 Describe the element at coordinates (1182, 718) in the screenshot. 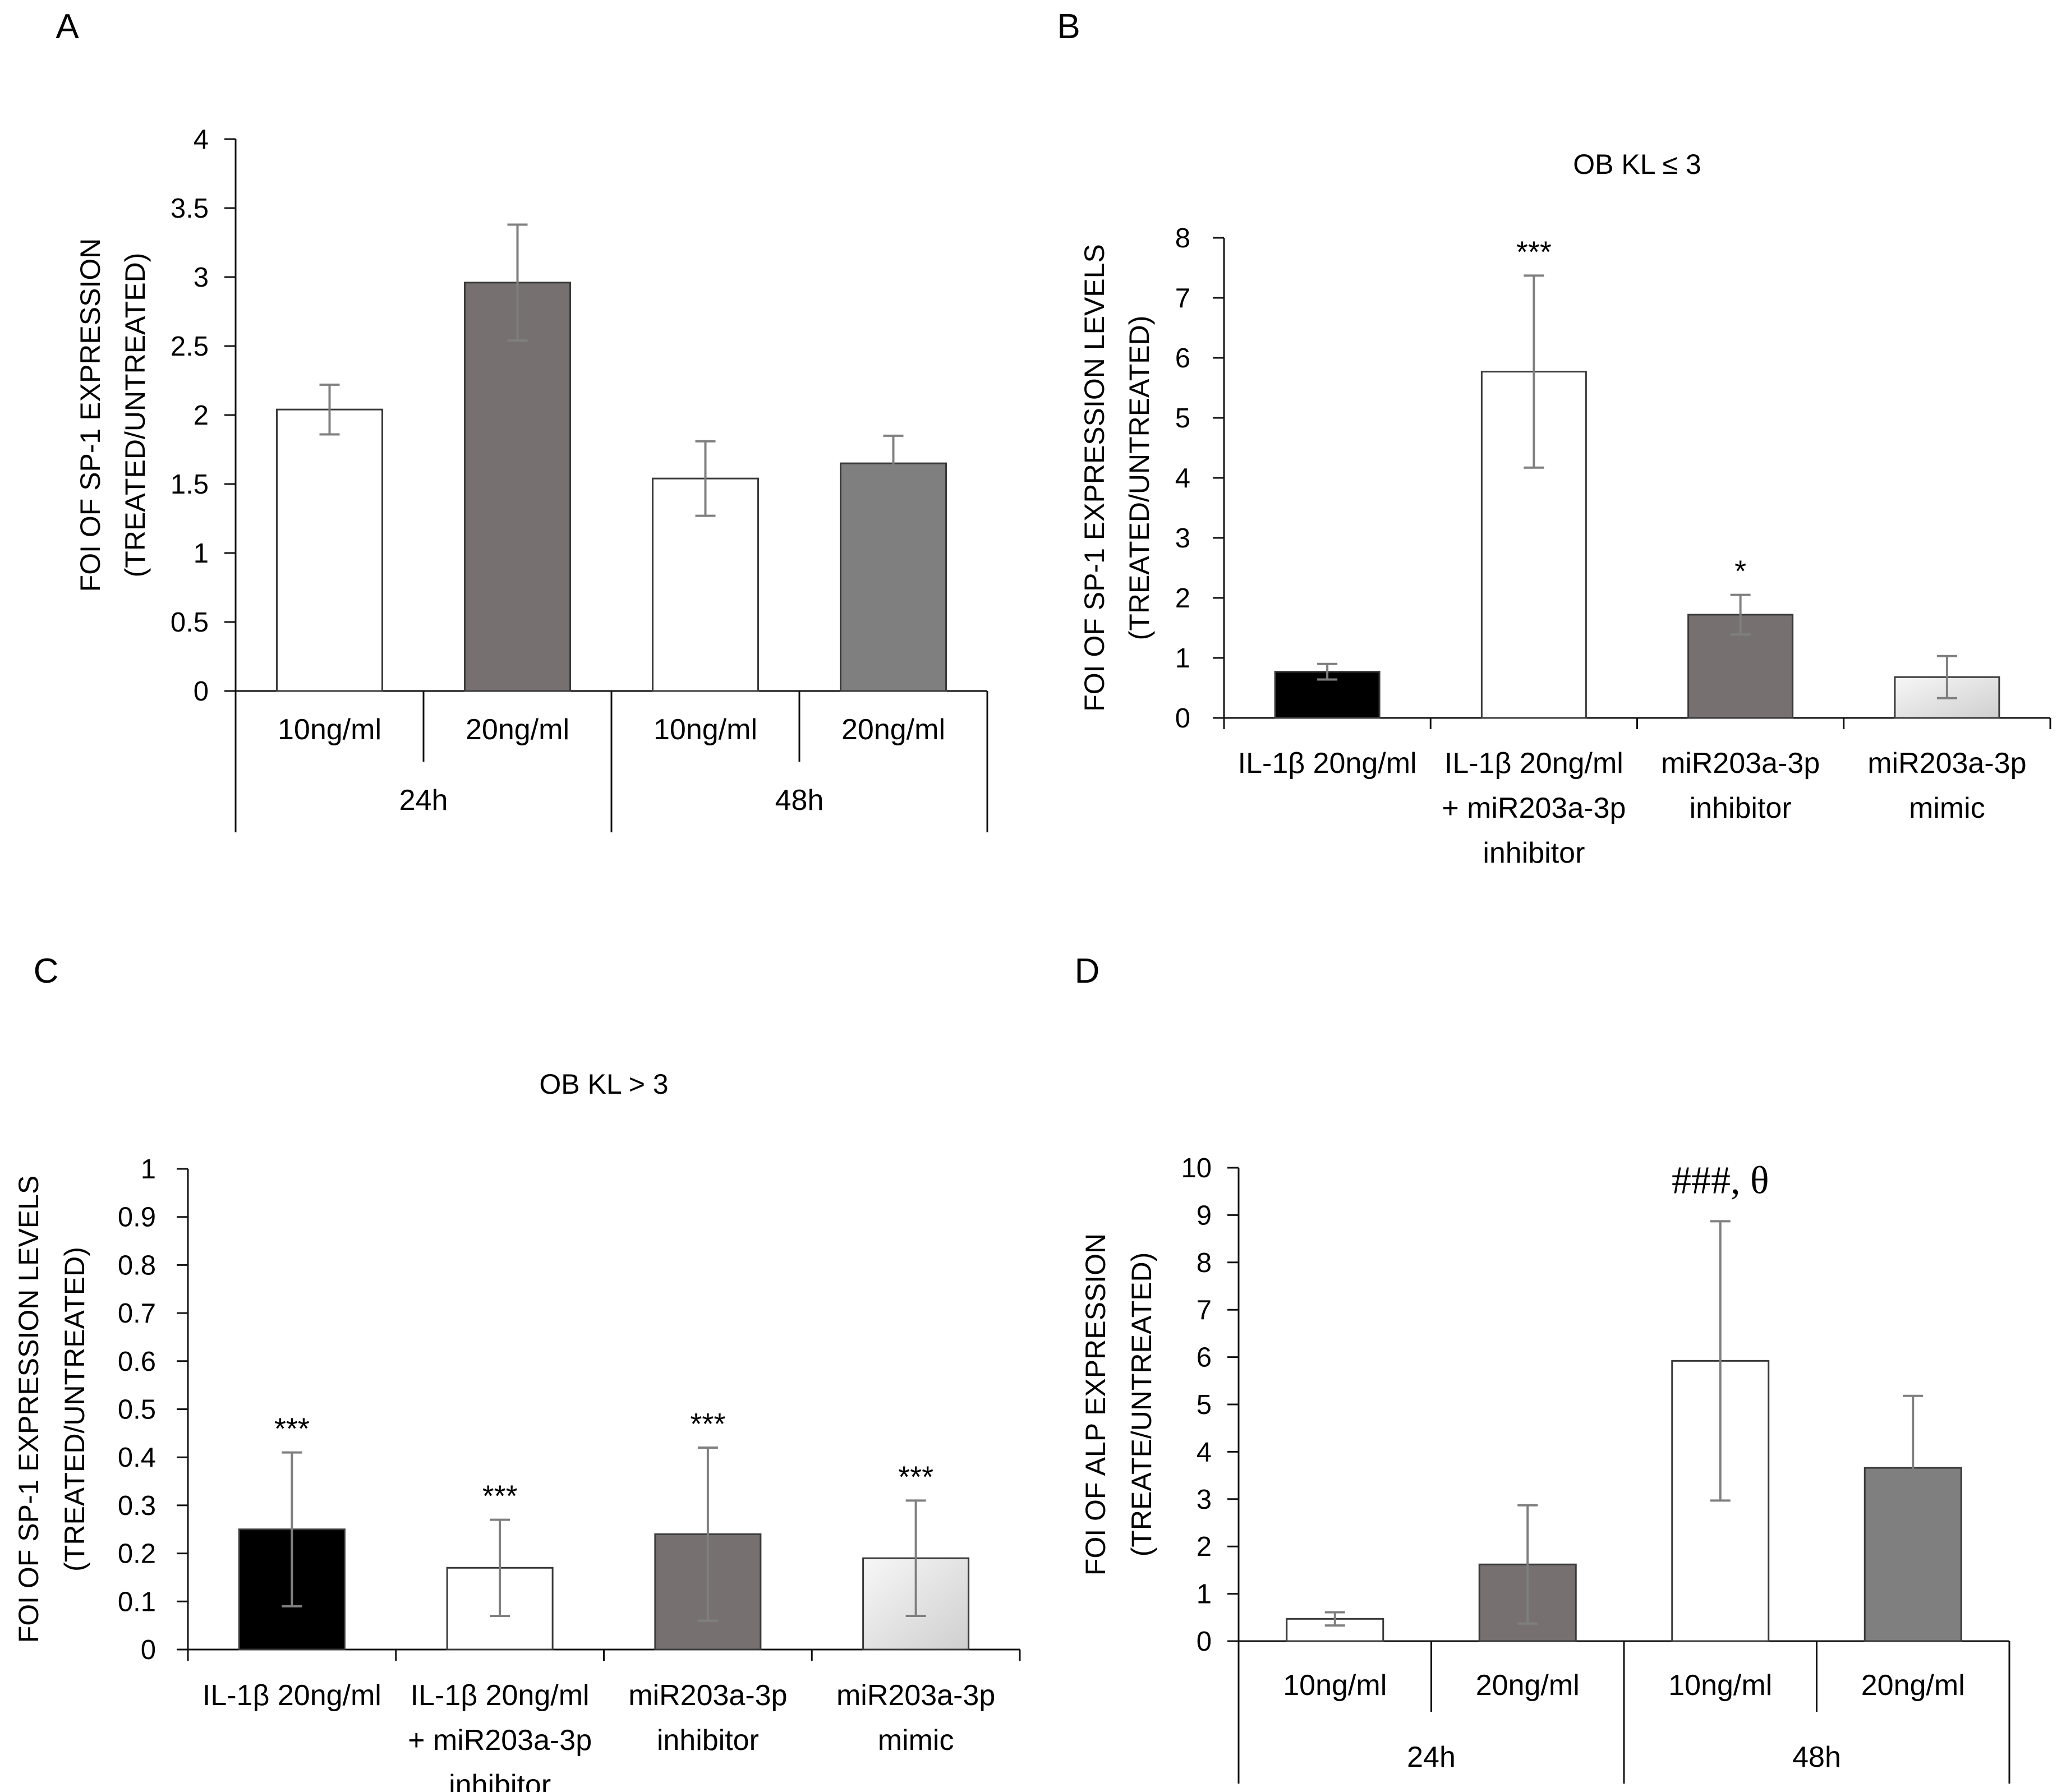

I see `panel-b-y-tick-label: 0` at that location.